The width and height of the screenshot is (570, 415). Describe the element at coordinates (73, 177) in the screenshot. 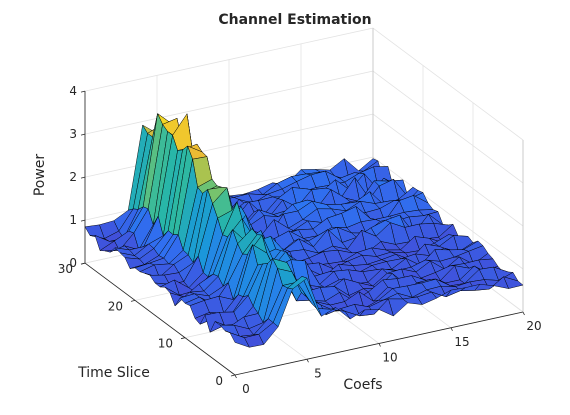

I see `z-tick-label: 2` at that location.